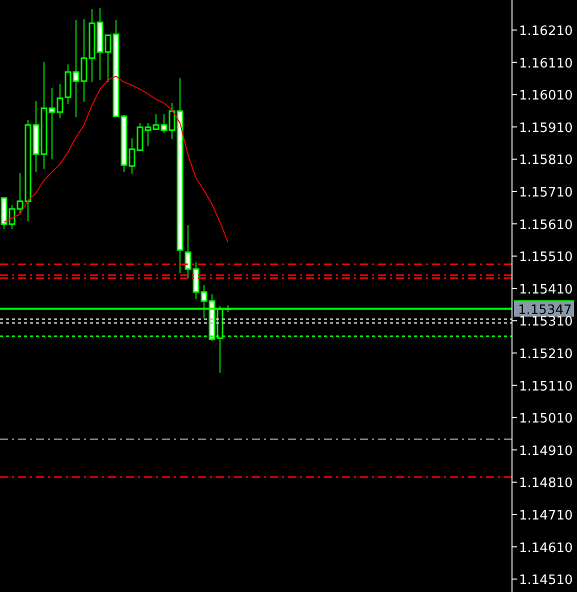 Image resolution: width=577 pixels, height=592 pixels. What do you see at coordinates (546, 225) in the screenshot?
I see `y-tick-label: 1.15610` at bounding box center [546, 225].